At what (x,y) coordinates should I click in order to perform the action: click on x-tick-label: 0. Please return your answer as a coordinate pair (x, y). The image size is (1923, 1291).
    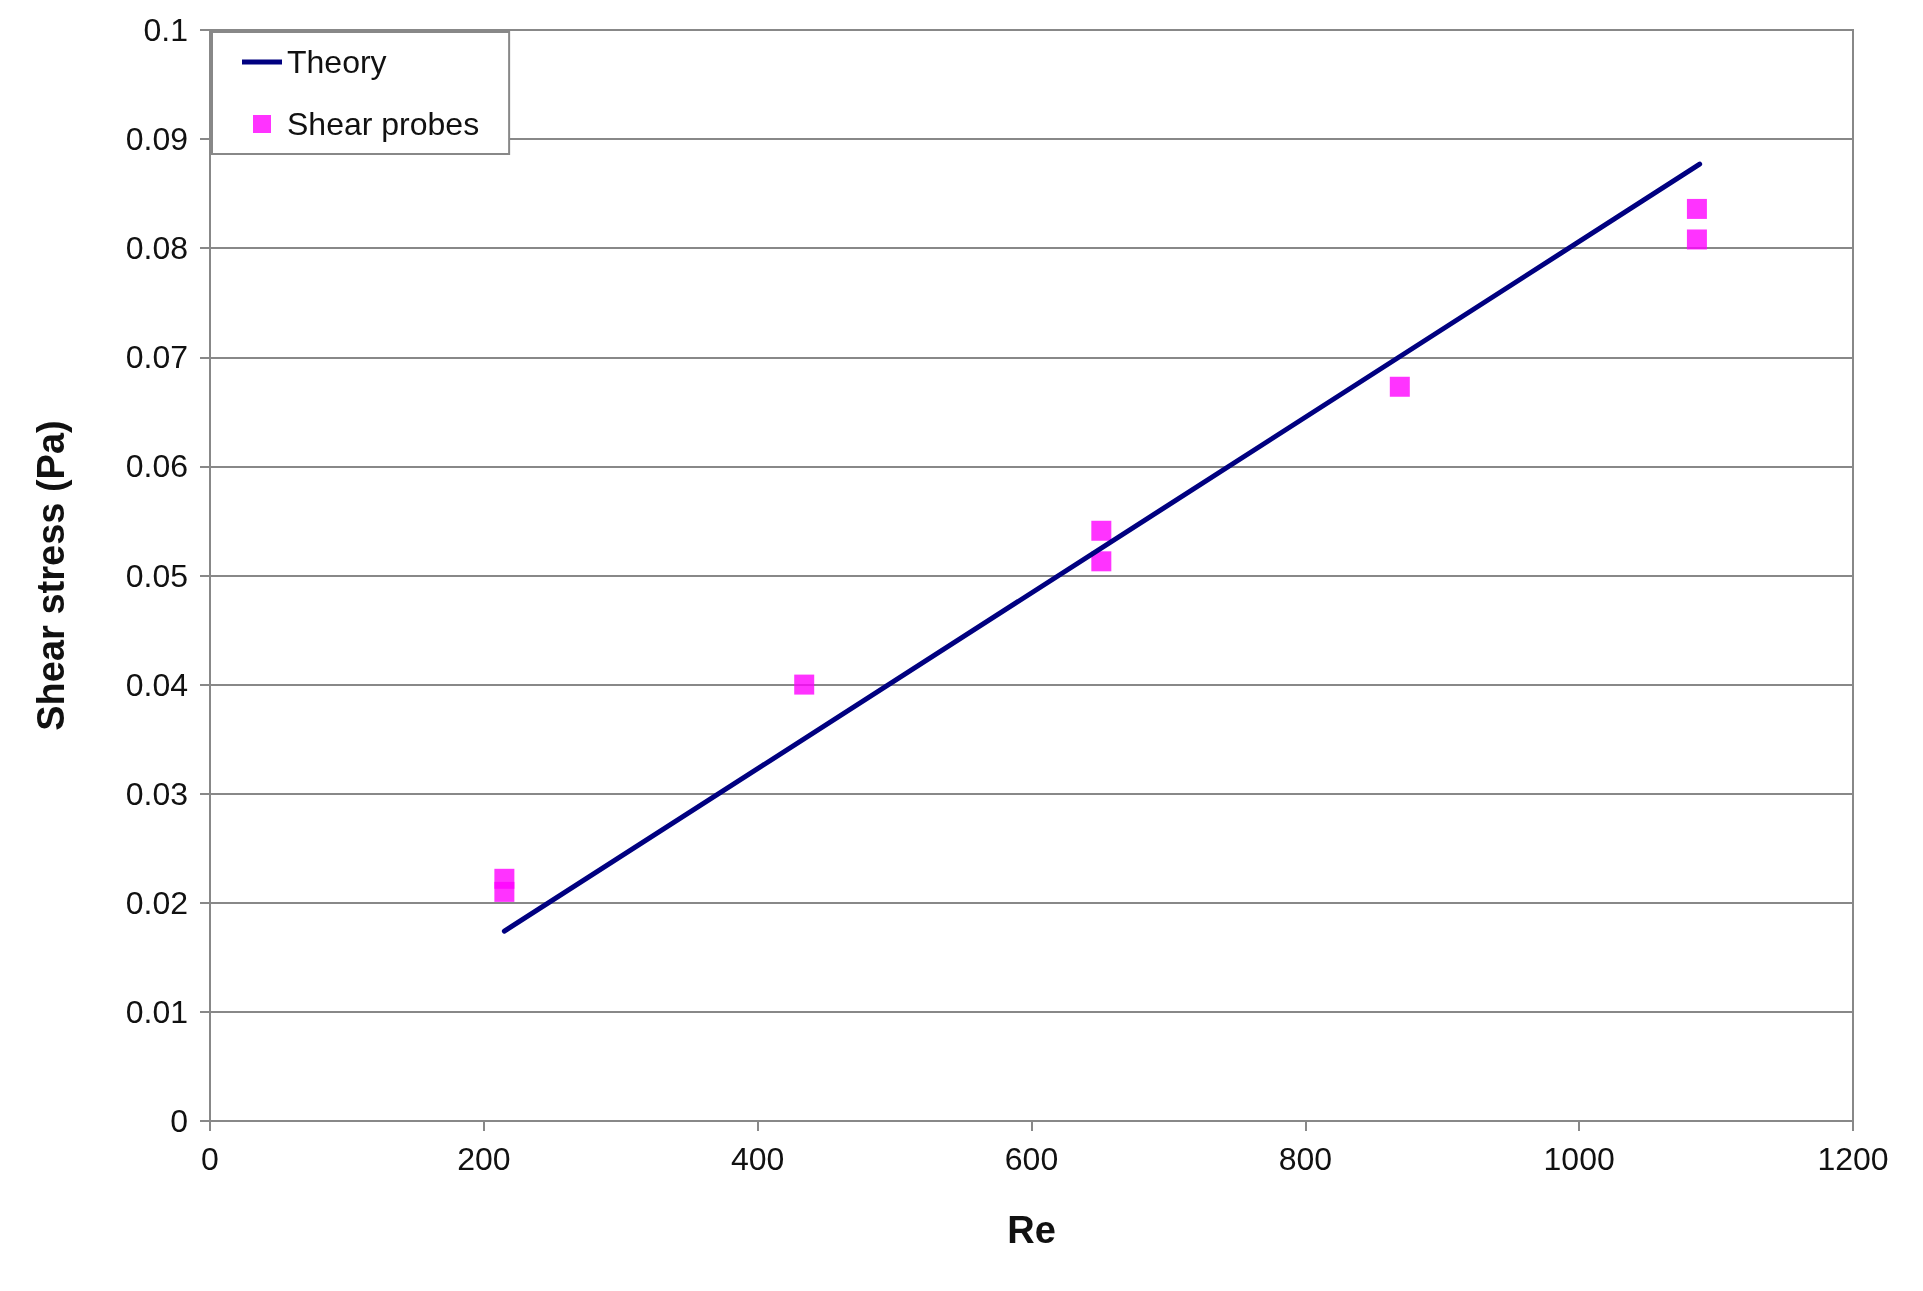
    Looking at the image, I should click on (210, 1159).